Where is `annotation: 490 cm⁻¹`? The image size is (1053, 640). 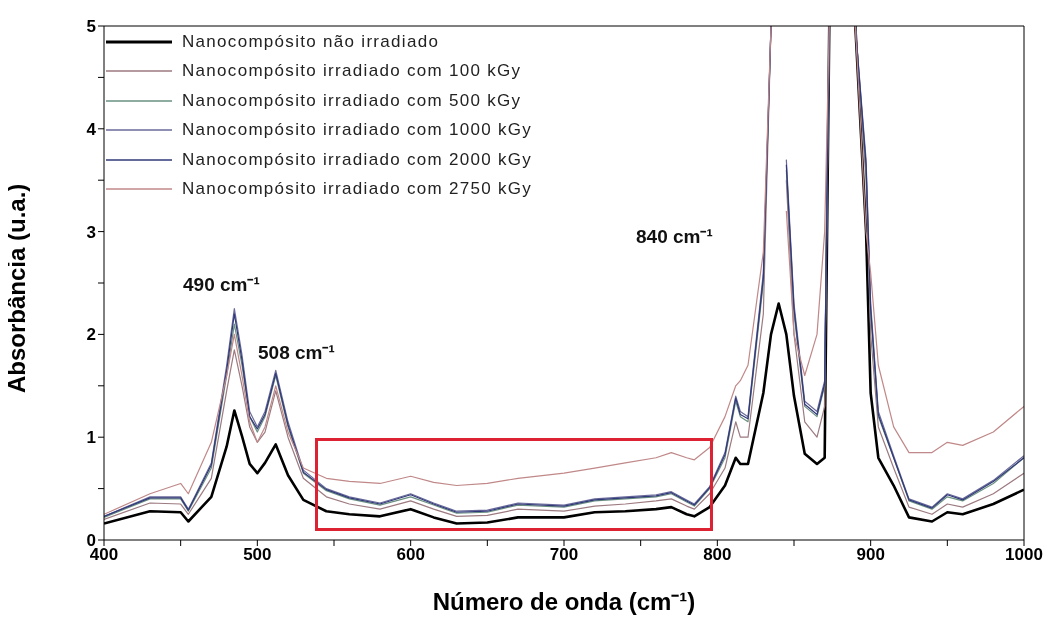 annotation: 490 cm⁻¹ is located at coordinates (221, 285).